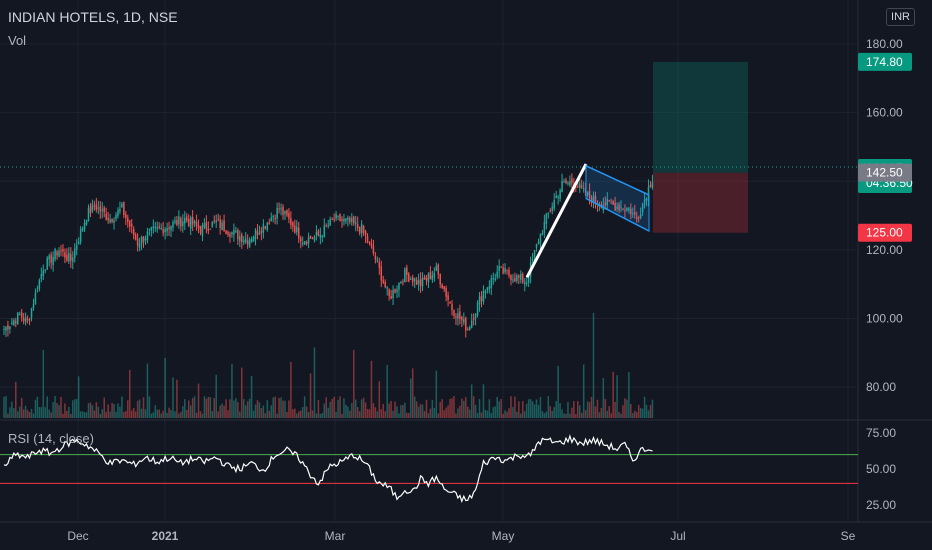  What do you see at coordinates (328, 468) in the screenshot?
I see `rsi-line` at bounding box center [328, 468].